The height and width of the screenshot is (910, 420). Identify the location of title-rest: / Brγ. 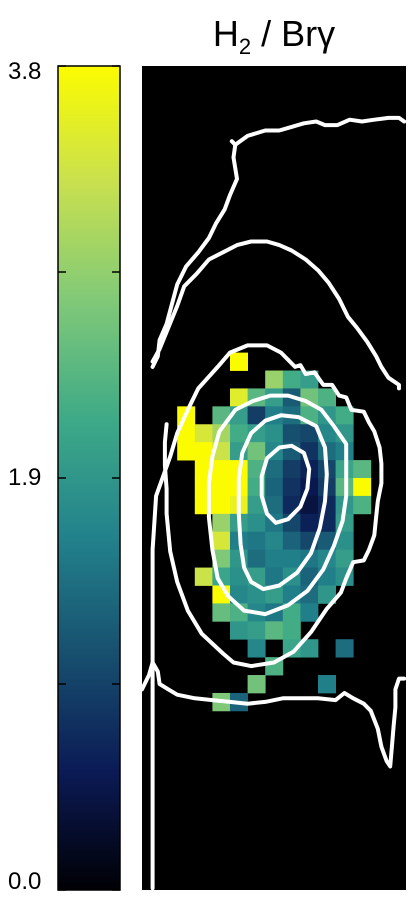
(293, 33).